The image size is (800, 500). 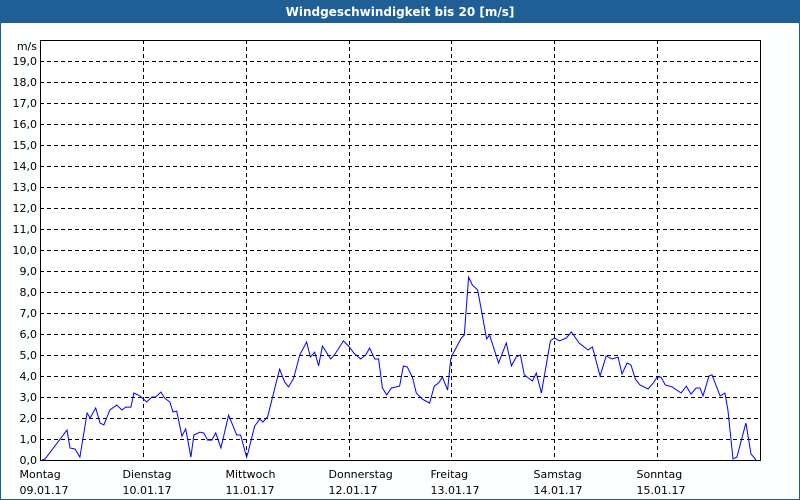 What do you see at coordinates (400, 12) in the screenshot?
I see `chart-title: Windgeschwindigkeit bis 20 [m/s]` at bounding box center [400, 12].